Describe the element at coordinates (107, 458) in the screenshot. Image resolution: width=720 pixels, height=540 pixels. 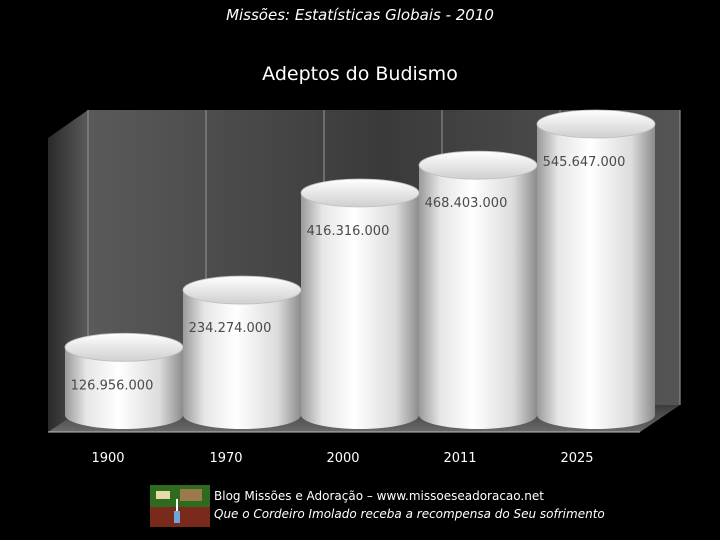
I see `category-label: 1900` at that location.